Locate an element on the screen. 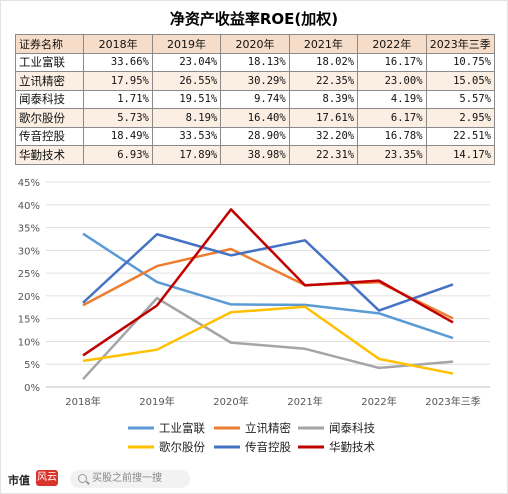  x-tick-label: 2021年 is located at coordinates (304, 401).